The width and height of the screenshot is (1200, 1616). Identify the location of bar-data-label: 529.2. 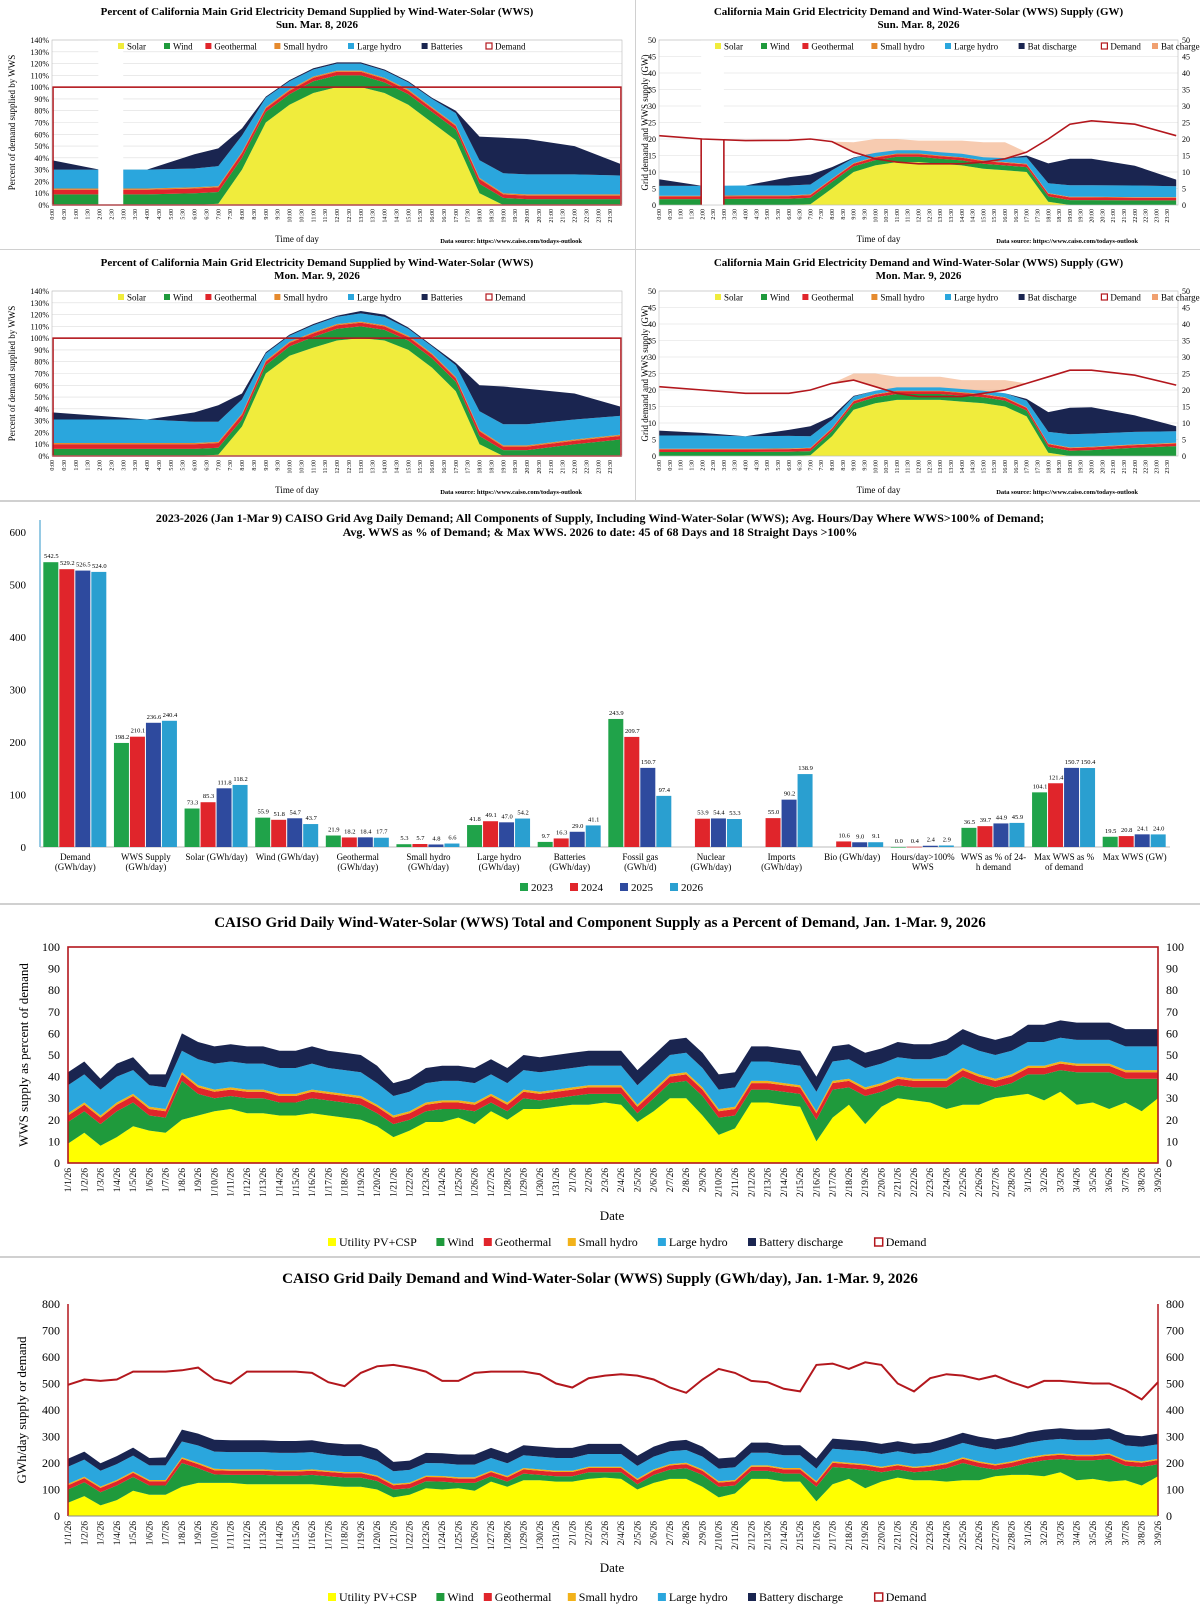
(67, 563).